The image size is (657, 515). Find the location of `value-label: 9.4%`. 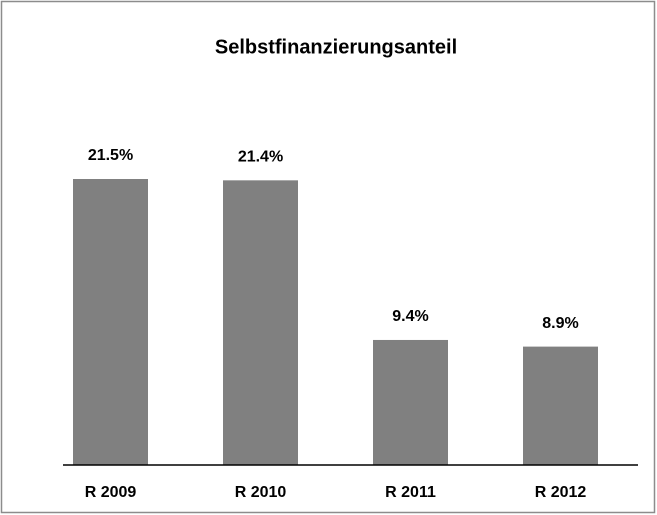

value-label: 9.4% is located at coordinates (410, 316).